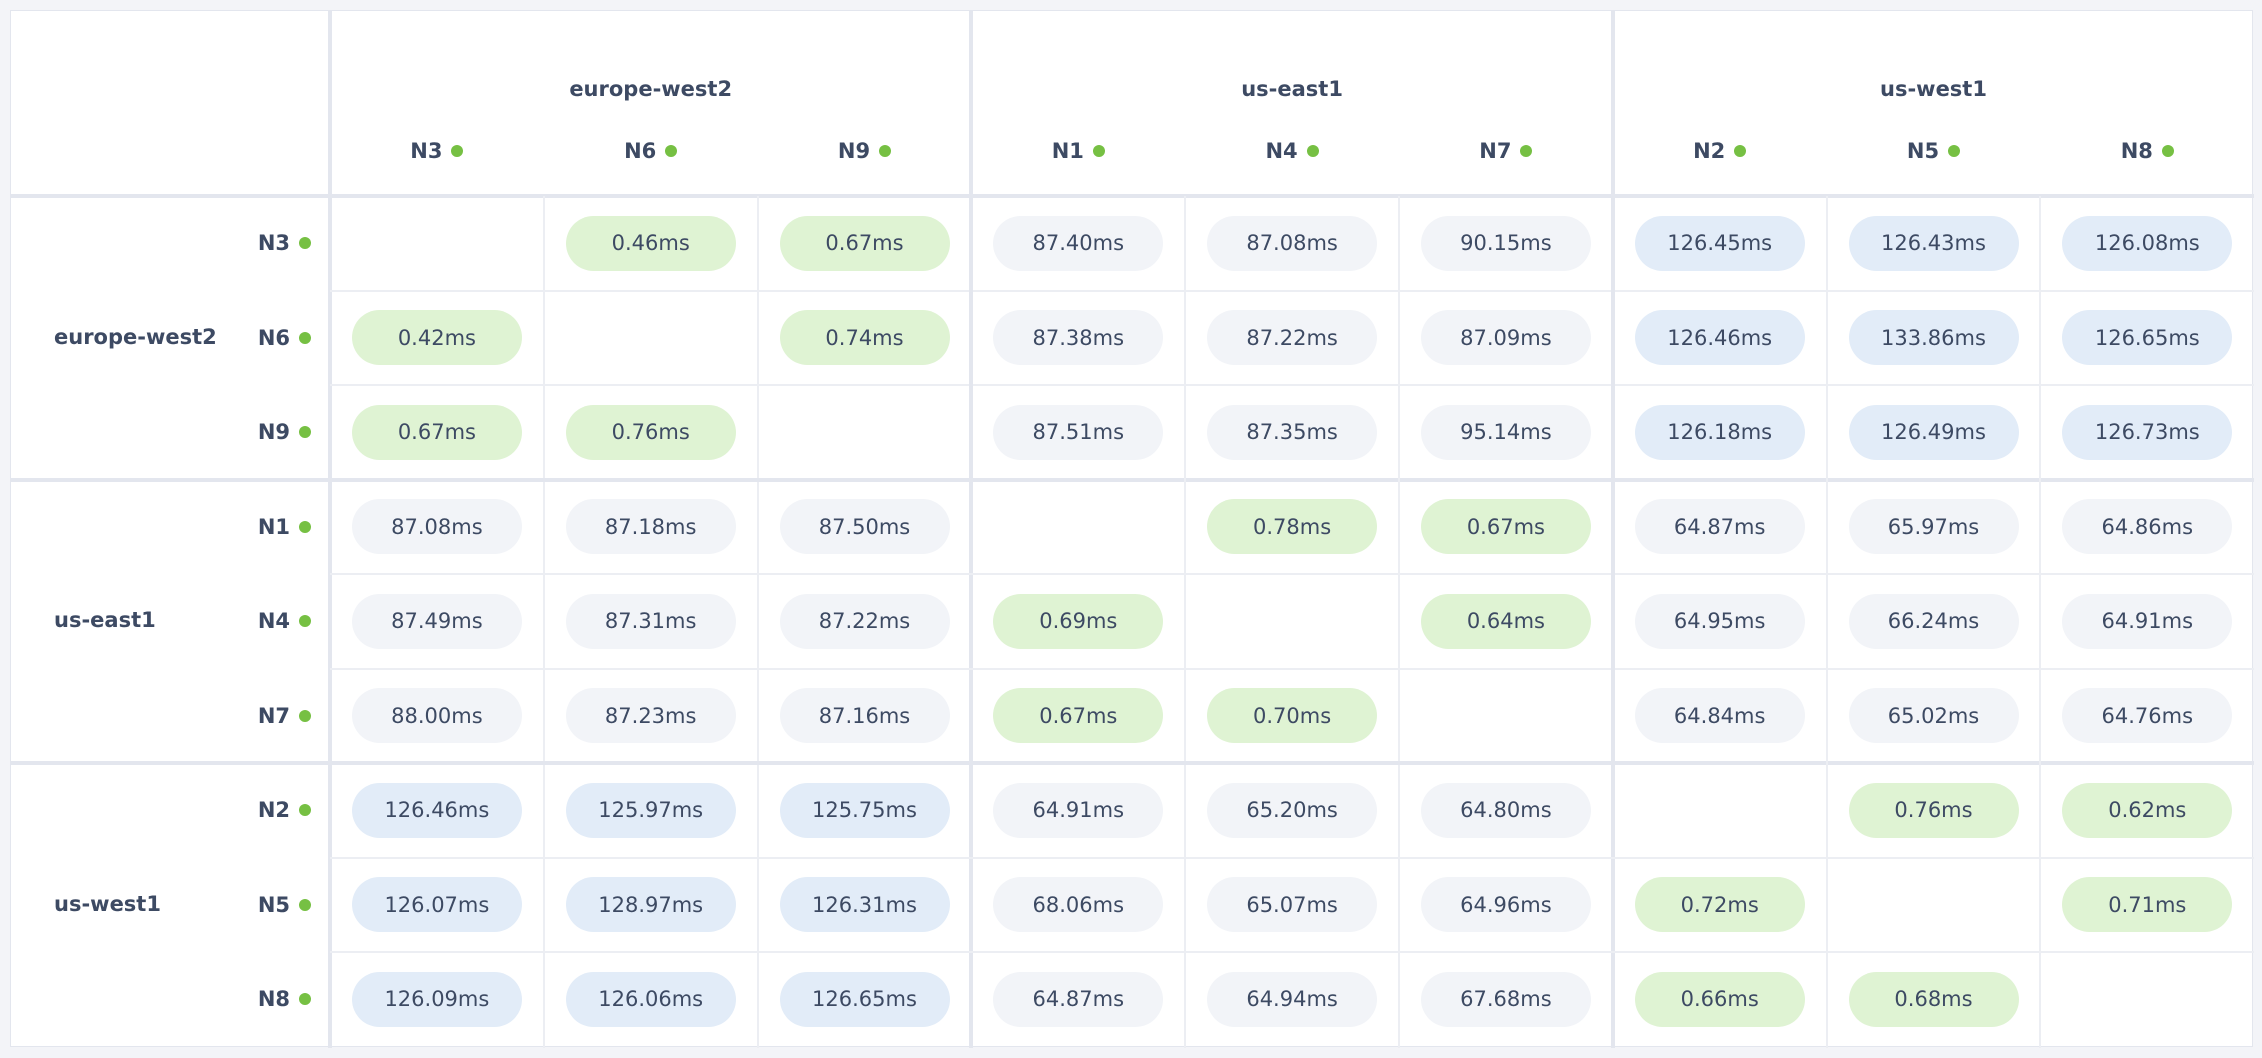 This screenshot has height=1058, width=2262. I want to click on latency-cell: 0.42ms, so click(436, 338).